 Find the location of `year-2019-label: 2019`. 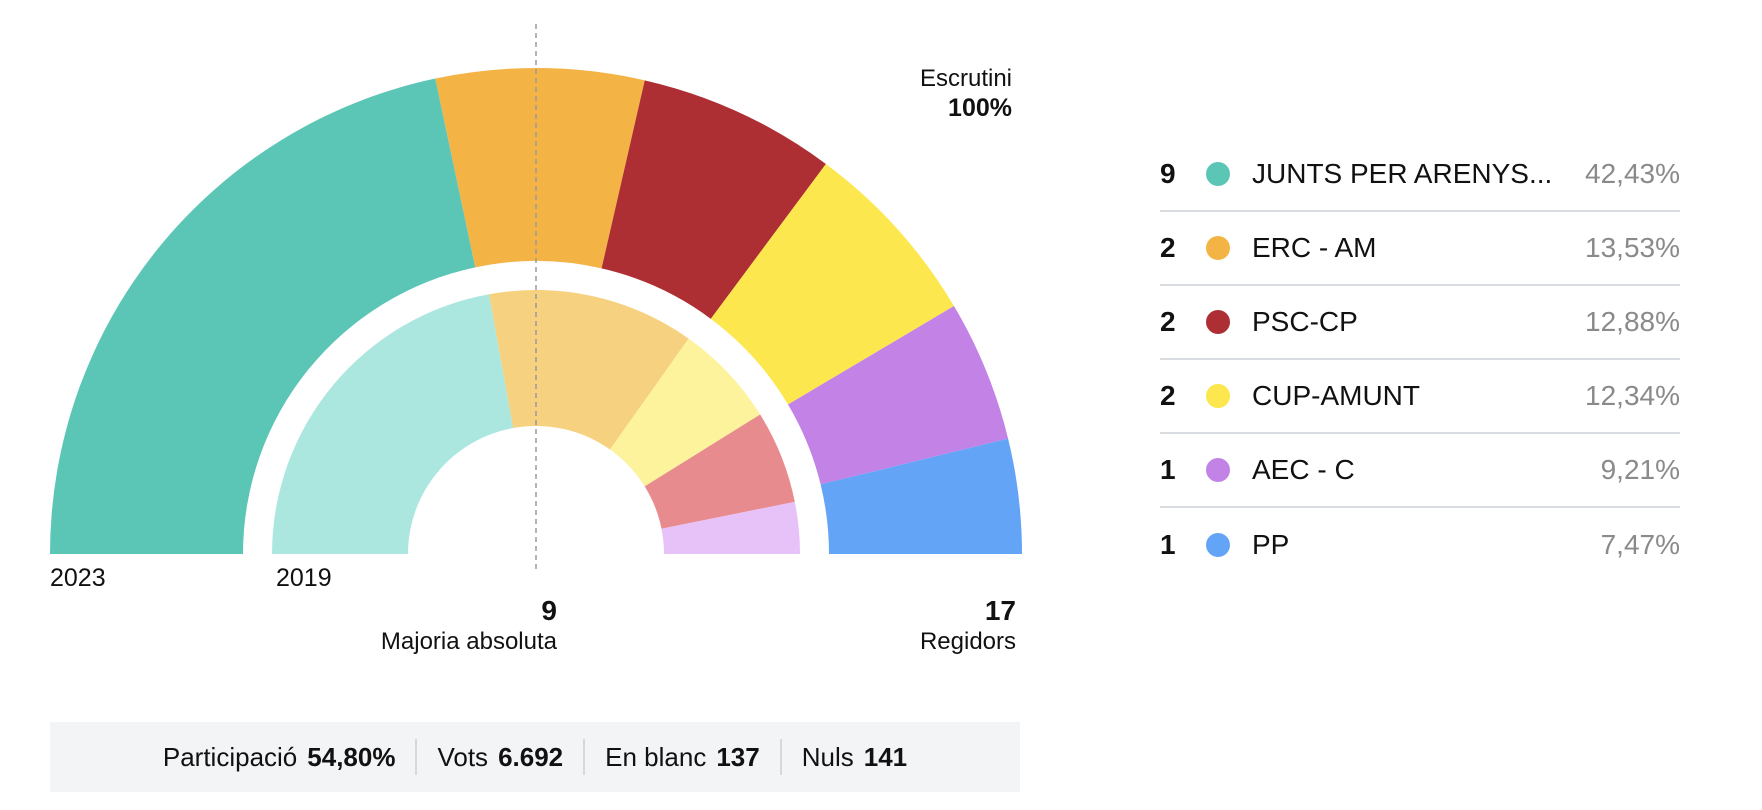

year-2019-label: 2019 is located at coordinates (304, 578).